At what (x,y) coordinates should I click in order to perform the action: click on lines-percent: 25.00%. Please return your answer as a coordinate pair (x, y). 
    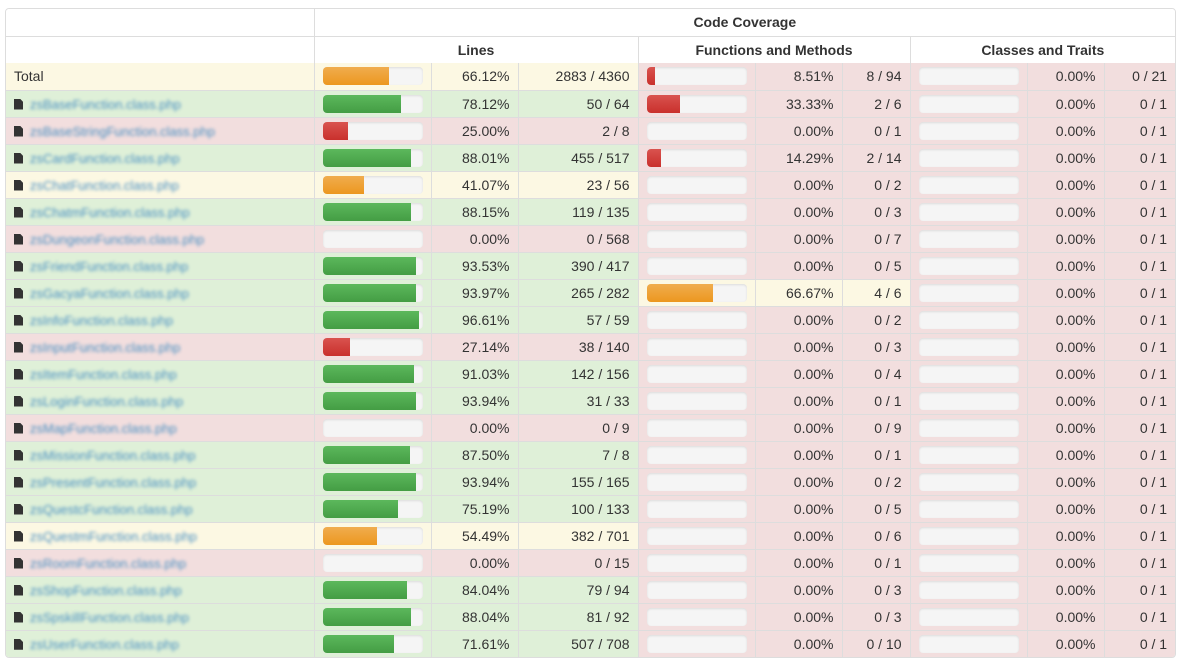
    Looking at the image, I should click on (474, 130).